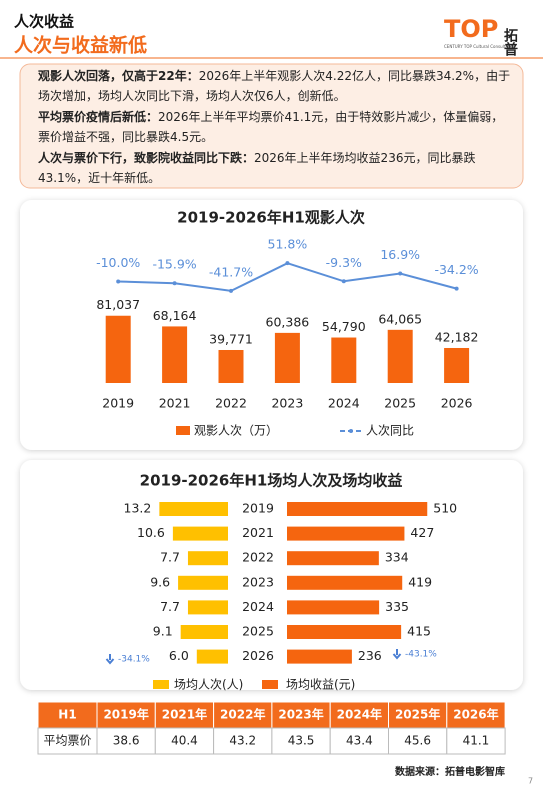 This screenshot has height=789, width=543. Describe the element at coordinates (271, 218) in the screenshot. I see `chart-title: 2019-2026年H1观影人次` at that location.